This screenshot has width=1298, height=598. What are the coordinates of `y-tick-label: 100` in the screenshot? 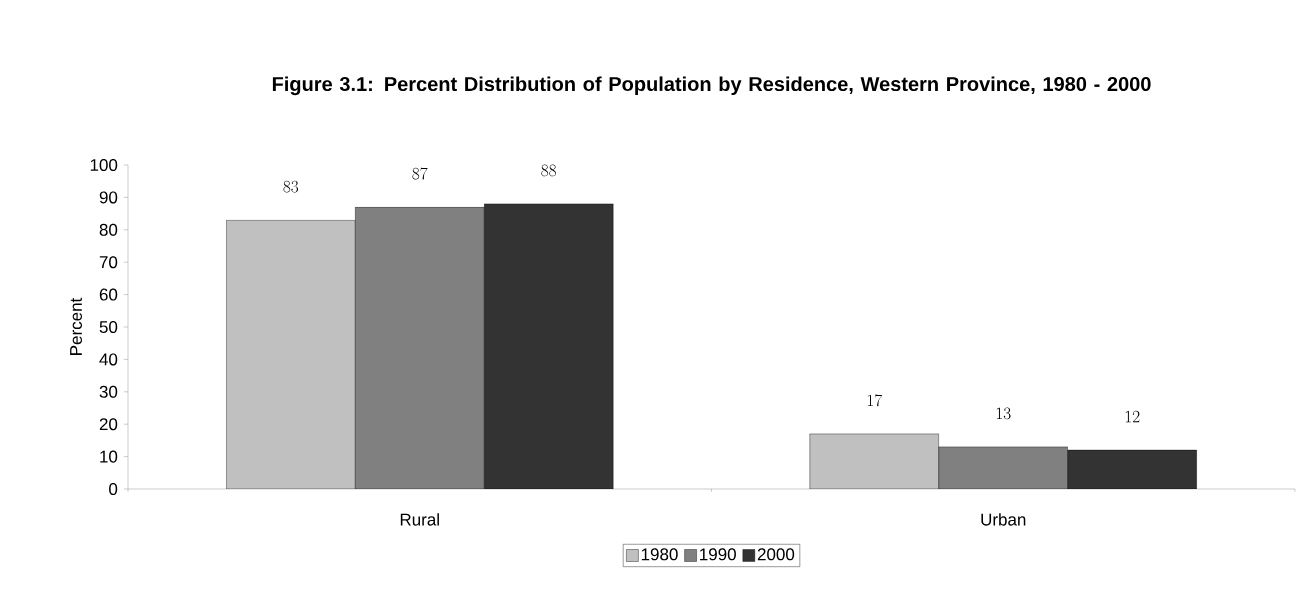 It's located at (104, 165).